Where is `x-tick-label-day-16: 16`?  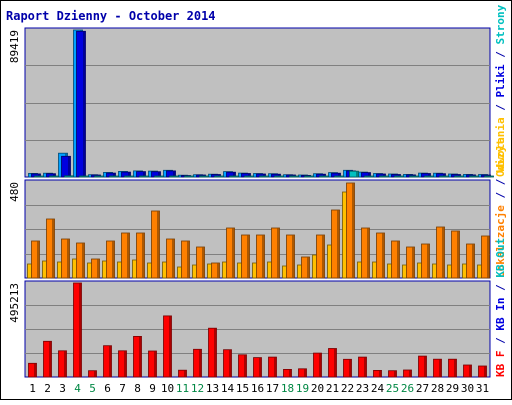 x-tick-label-day-16: 16 is located at coordinates (257, 388).